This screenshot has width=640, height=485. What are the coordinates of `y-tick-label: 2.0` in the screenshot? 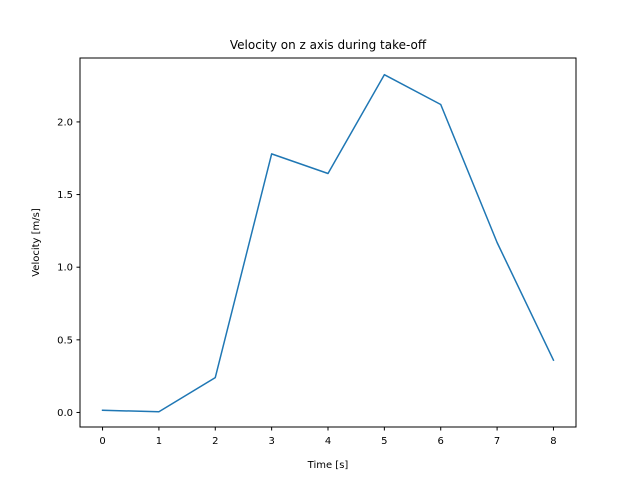 It's located at (65, 122).